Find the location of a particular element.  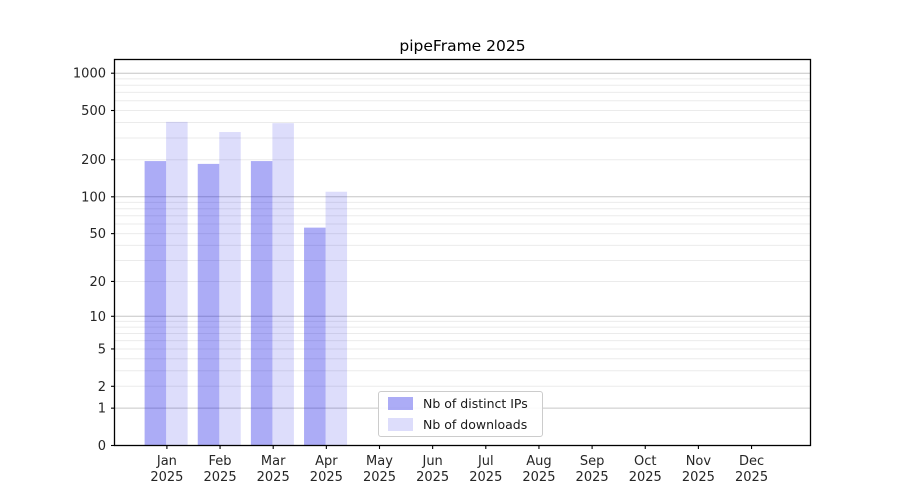

y-tick-label: 10 is located at coordinates (97, 317).